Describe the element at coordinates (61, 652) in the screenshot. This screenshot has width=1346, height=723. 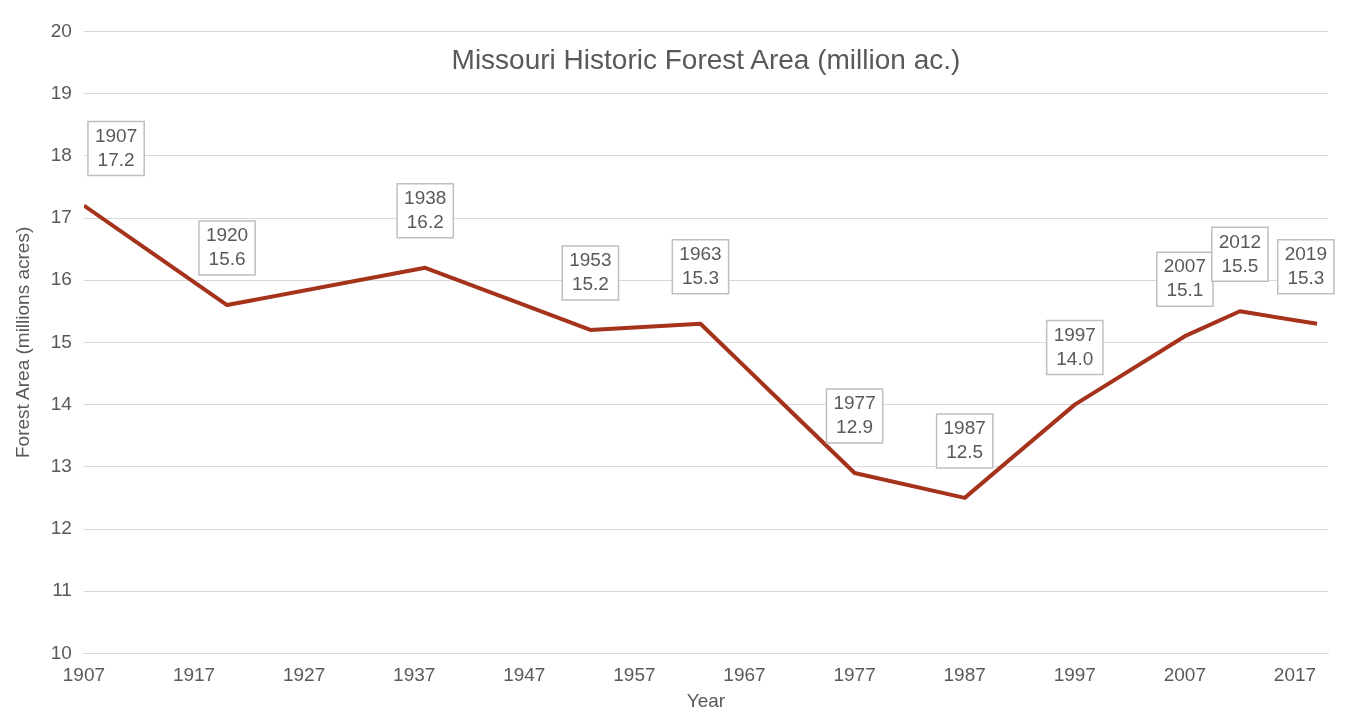
I see `y-tick-label: 10` at that location.